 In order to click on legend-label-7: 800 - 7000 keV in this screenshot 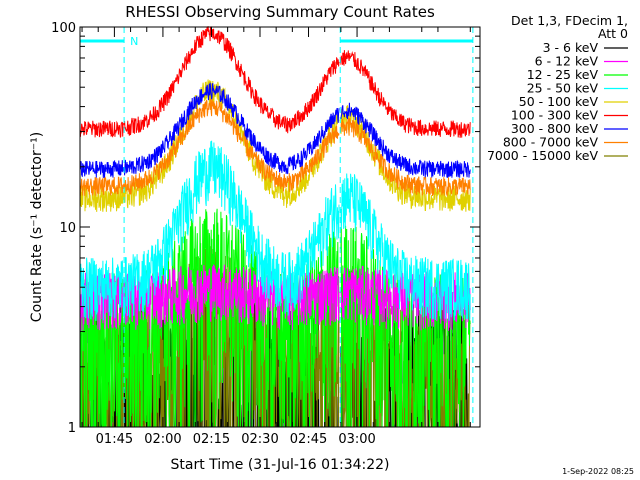, I will do `click(551, 142)`.